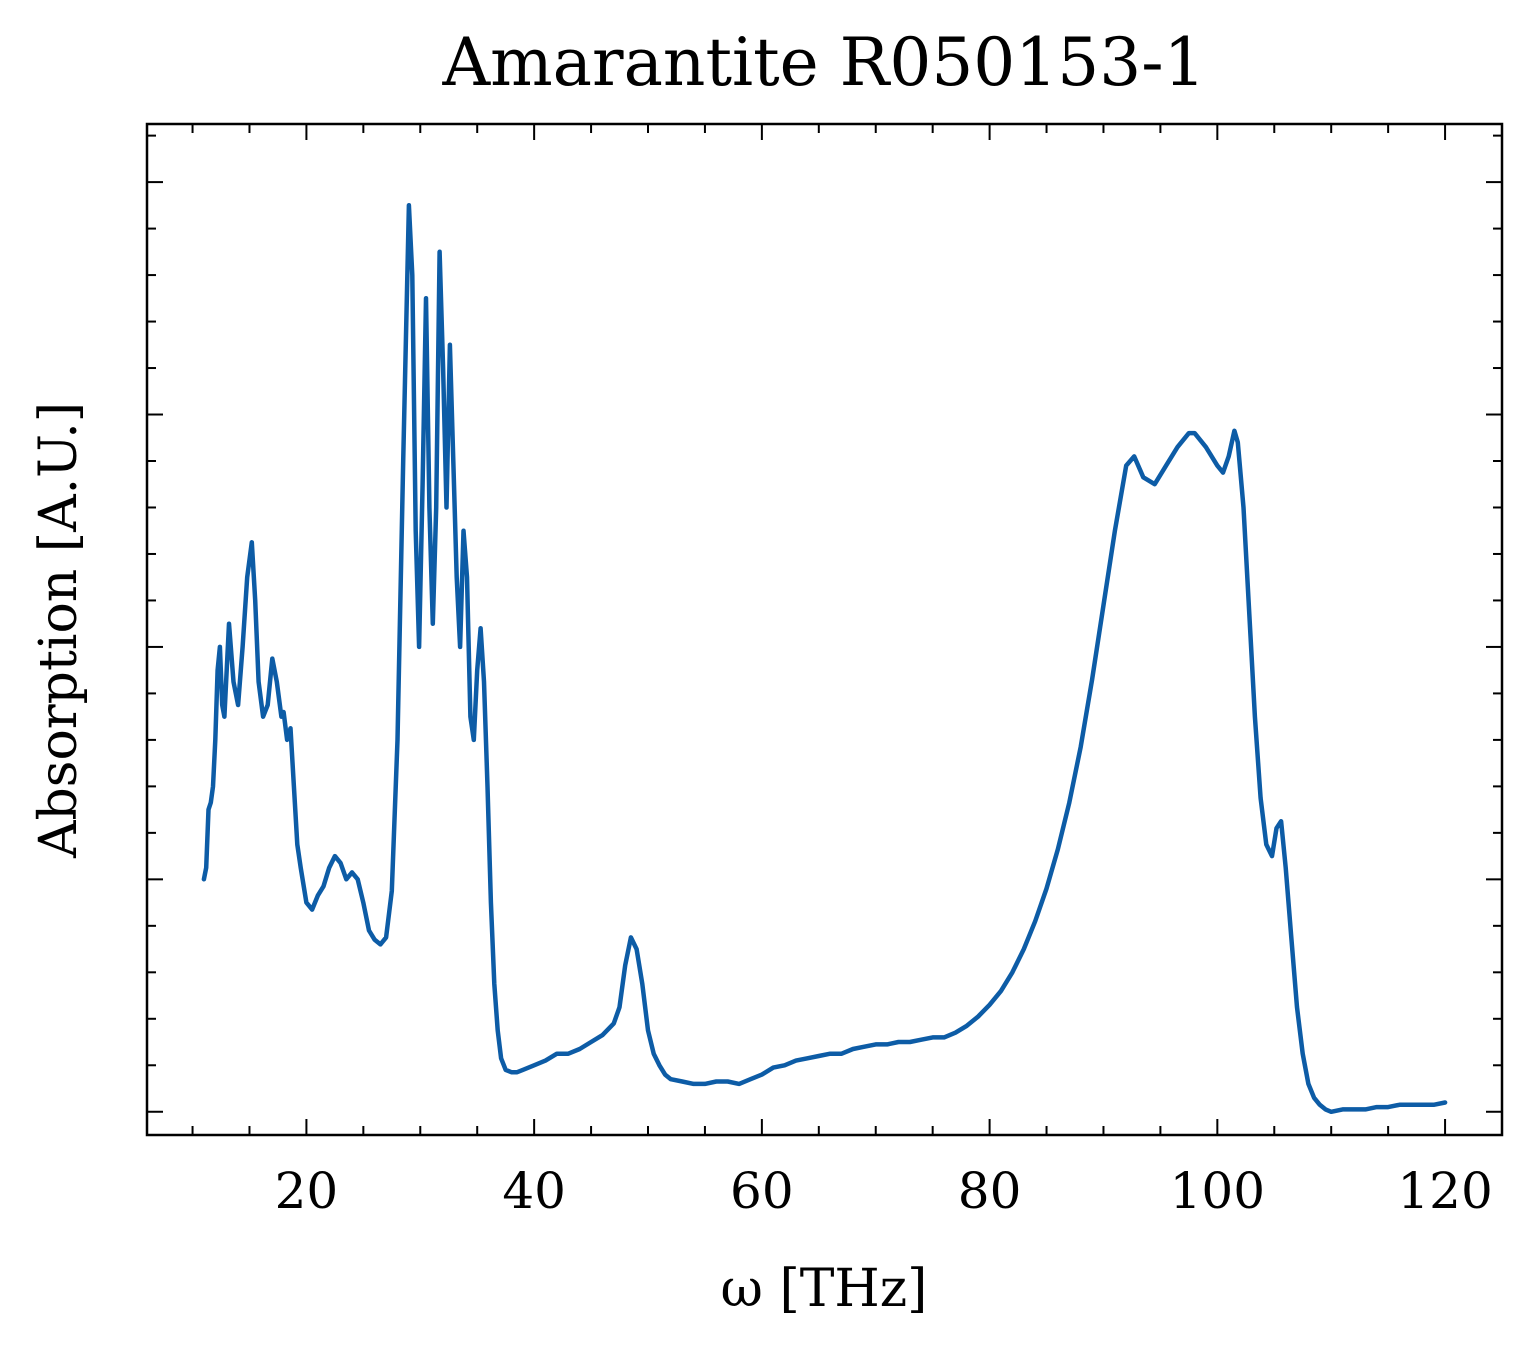 Image resolution: width=1527 pixels, height=1345 pixels. Describe the element at coordinates (823, 62) in the screenshot. I see `chart-title: Amarantite R050153-1` at that location.